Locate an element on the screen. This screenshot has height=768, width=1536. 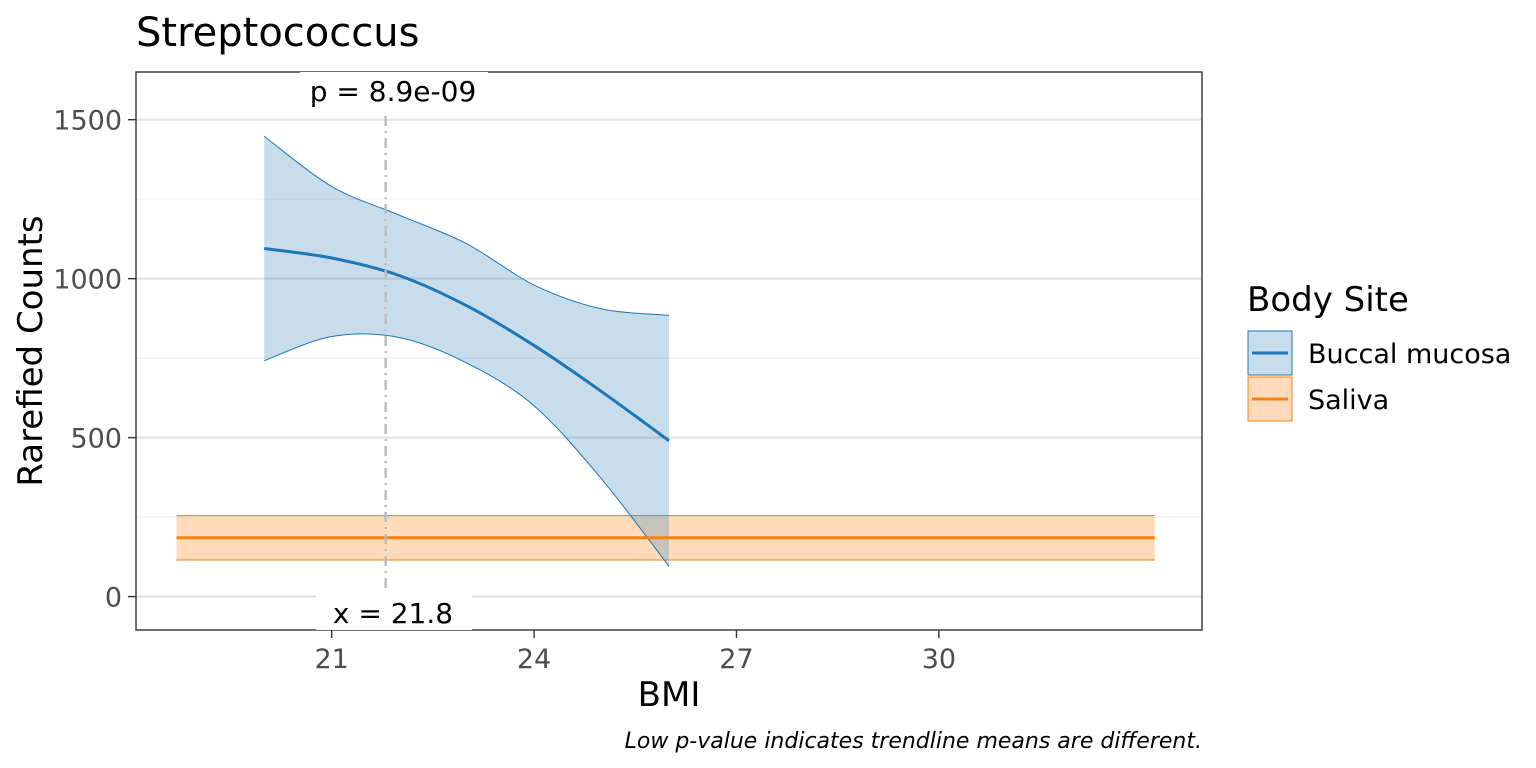
x-tick-label: 27 is located at coordinates (736, 659).